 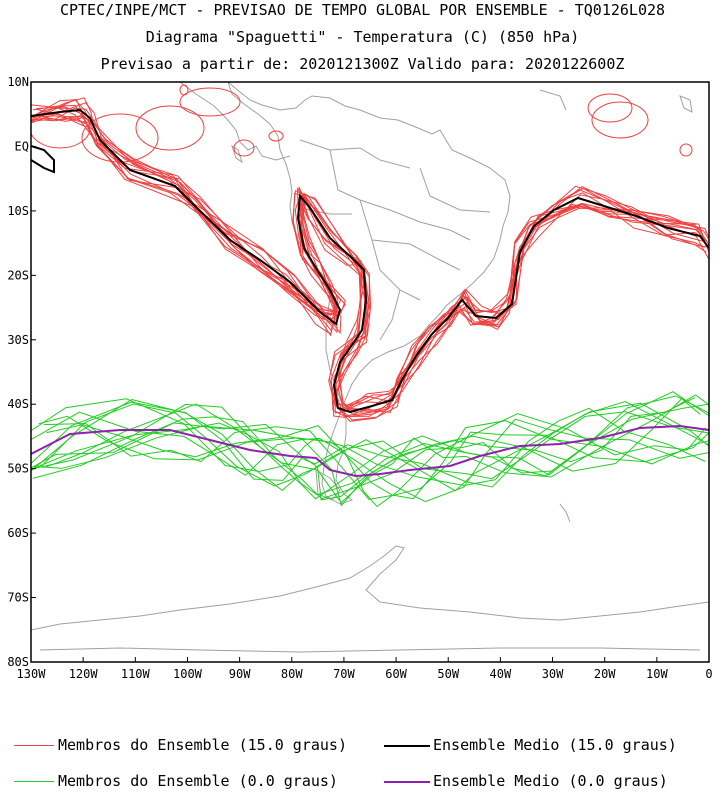 What do you see at coordinates (553, 674) in the screenshot?
I see `lon-tick-label: 30W` at bounding box center [553, 674].